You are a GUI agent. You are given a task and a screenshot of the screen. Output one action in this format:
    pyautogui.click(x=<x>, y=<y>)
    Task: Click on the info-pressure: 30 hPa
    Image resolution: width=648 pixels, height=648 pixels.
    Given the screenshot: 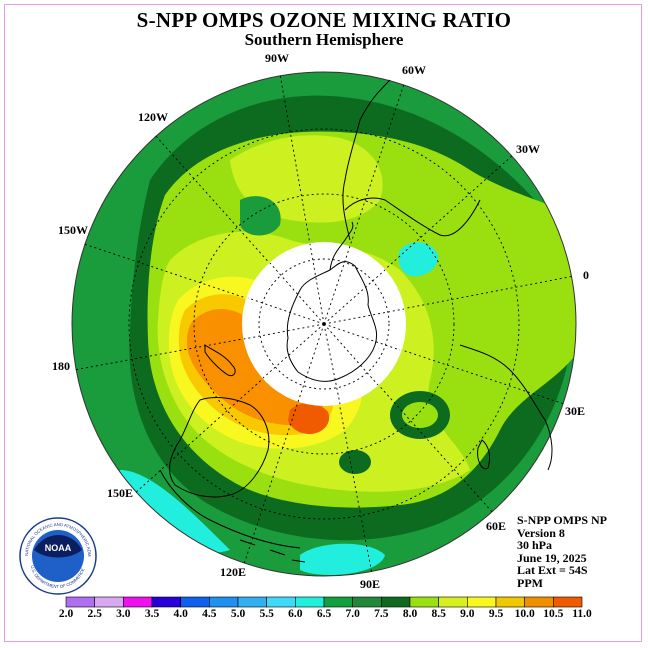 What is the action you would take?
    pyautogui.click(x=535, y=545)
    